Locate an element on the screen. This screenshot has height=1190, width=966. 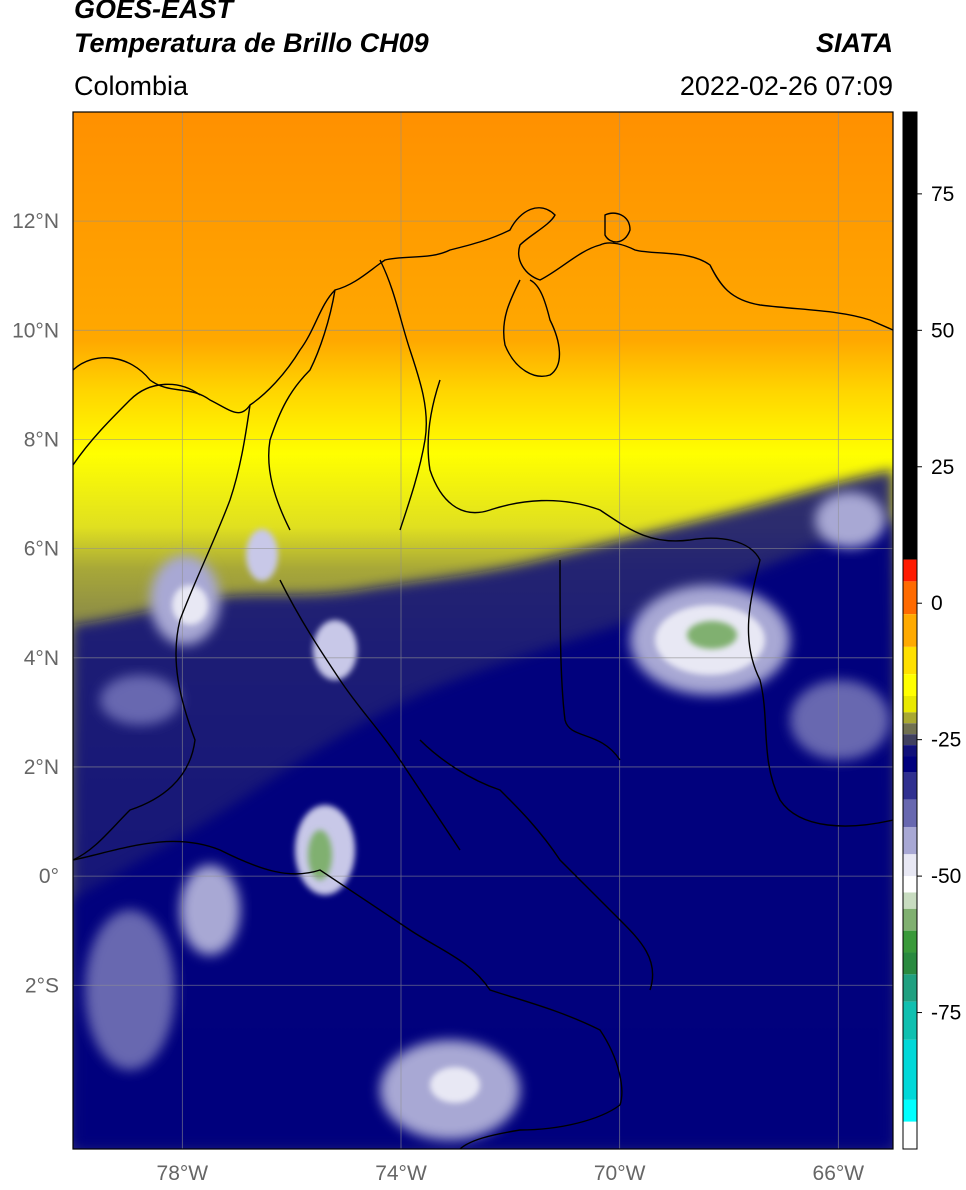
storm-cell-central is located at coordinates (335, 650).